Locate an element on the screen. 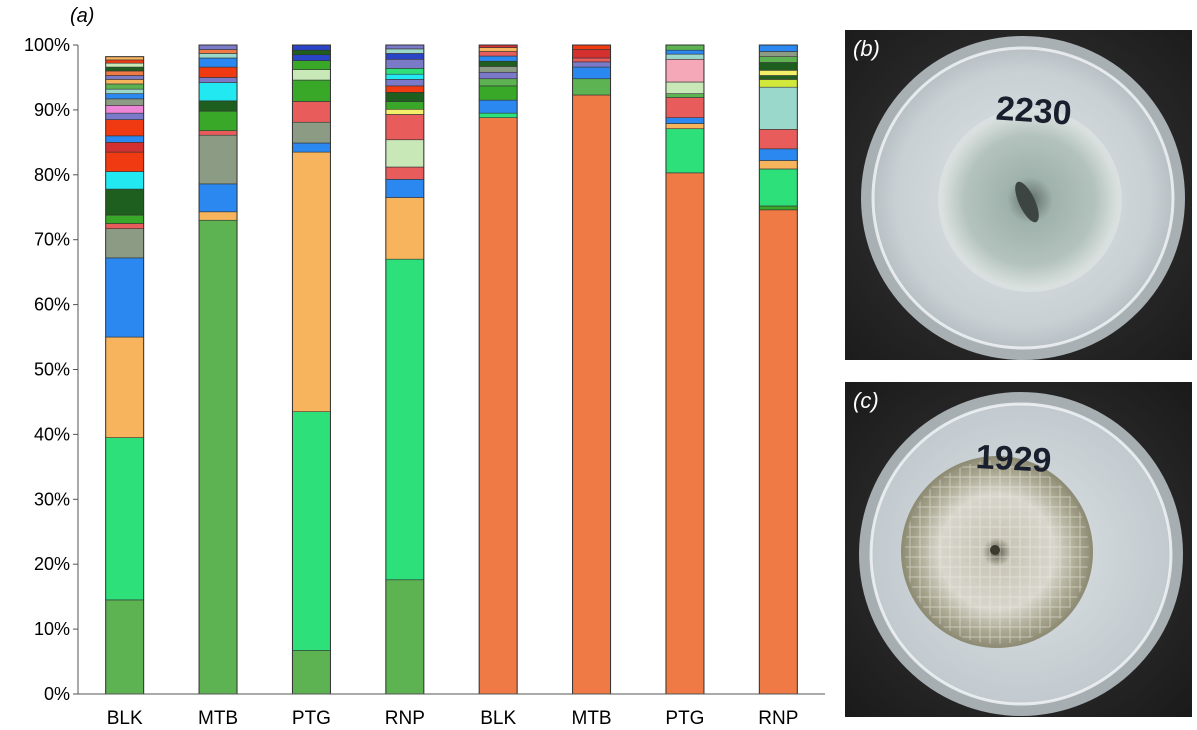 This screenshot has height=730, width=1197. y-tick-label: 70% is located at coordinates (52, 240).